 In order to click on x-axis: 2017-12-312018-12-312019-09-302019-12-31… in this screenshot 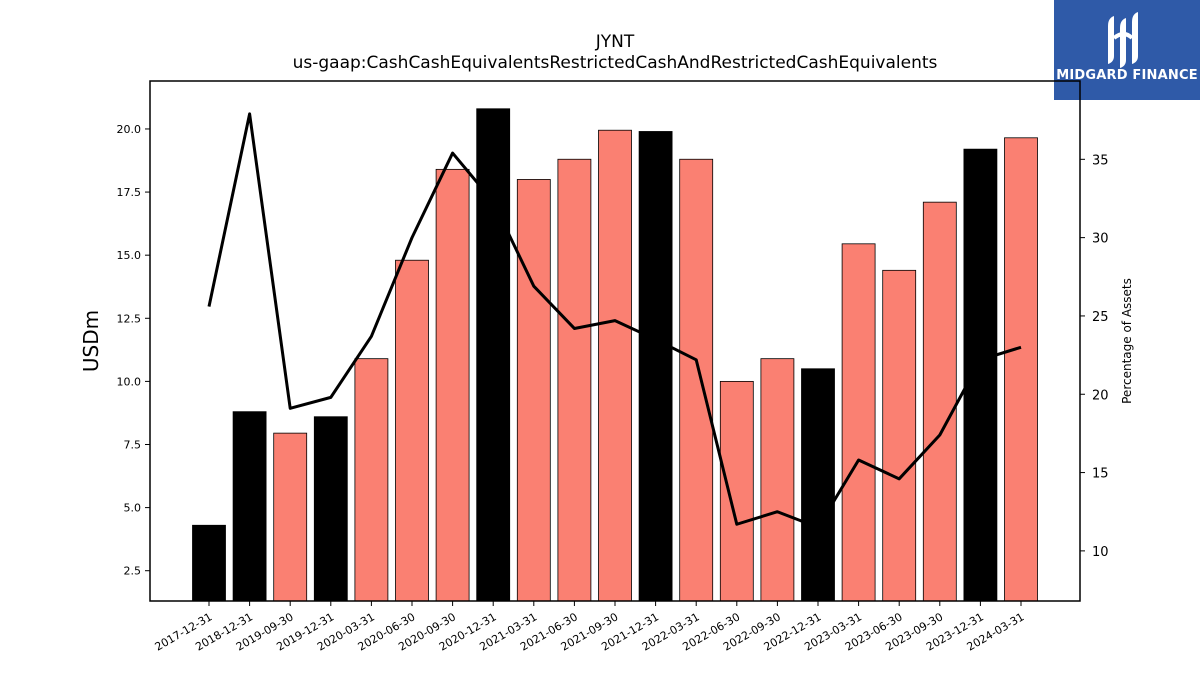, I will do `click(590, 627)`.